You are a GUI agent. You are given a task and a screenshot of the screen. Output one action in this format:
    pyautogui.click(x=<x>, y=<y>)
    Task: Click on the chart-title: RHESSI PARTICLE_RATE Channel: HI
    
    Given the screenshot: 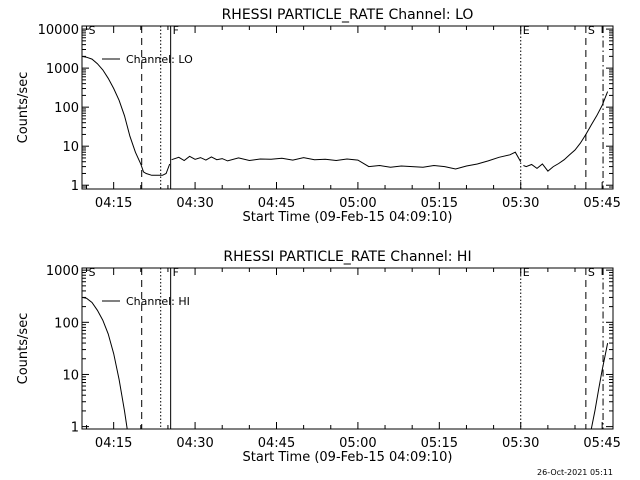 What is the action you would take?
    pyautogui.click(x=347, y=257)
    